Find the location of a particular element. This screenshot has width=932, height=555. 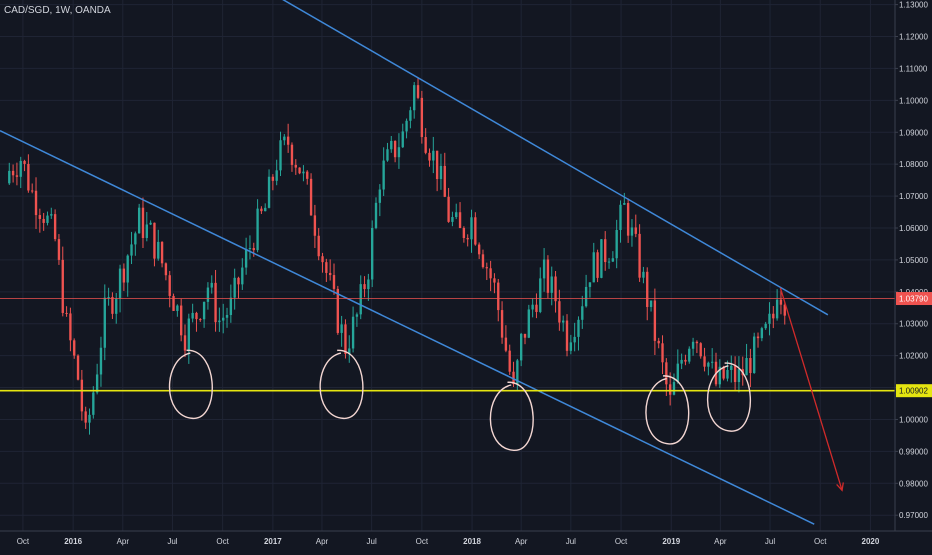

time-tick-label: 2016 is located at coordinates (73, 541).